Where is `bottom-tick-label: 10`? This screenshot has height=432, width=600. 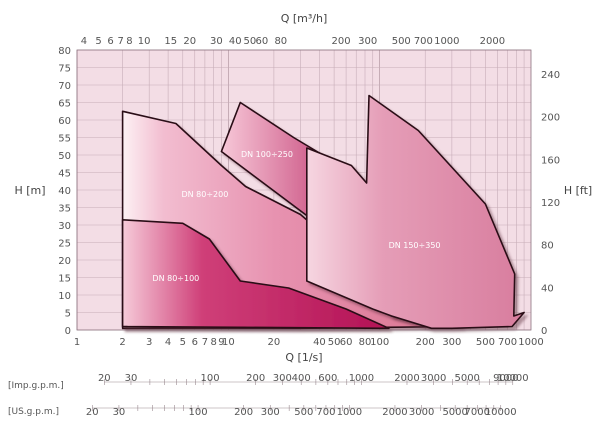 bottom-tick-label: 10 is located at coordinates (228, 342).